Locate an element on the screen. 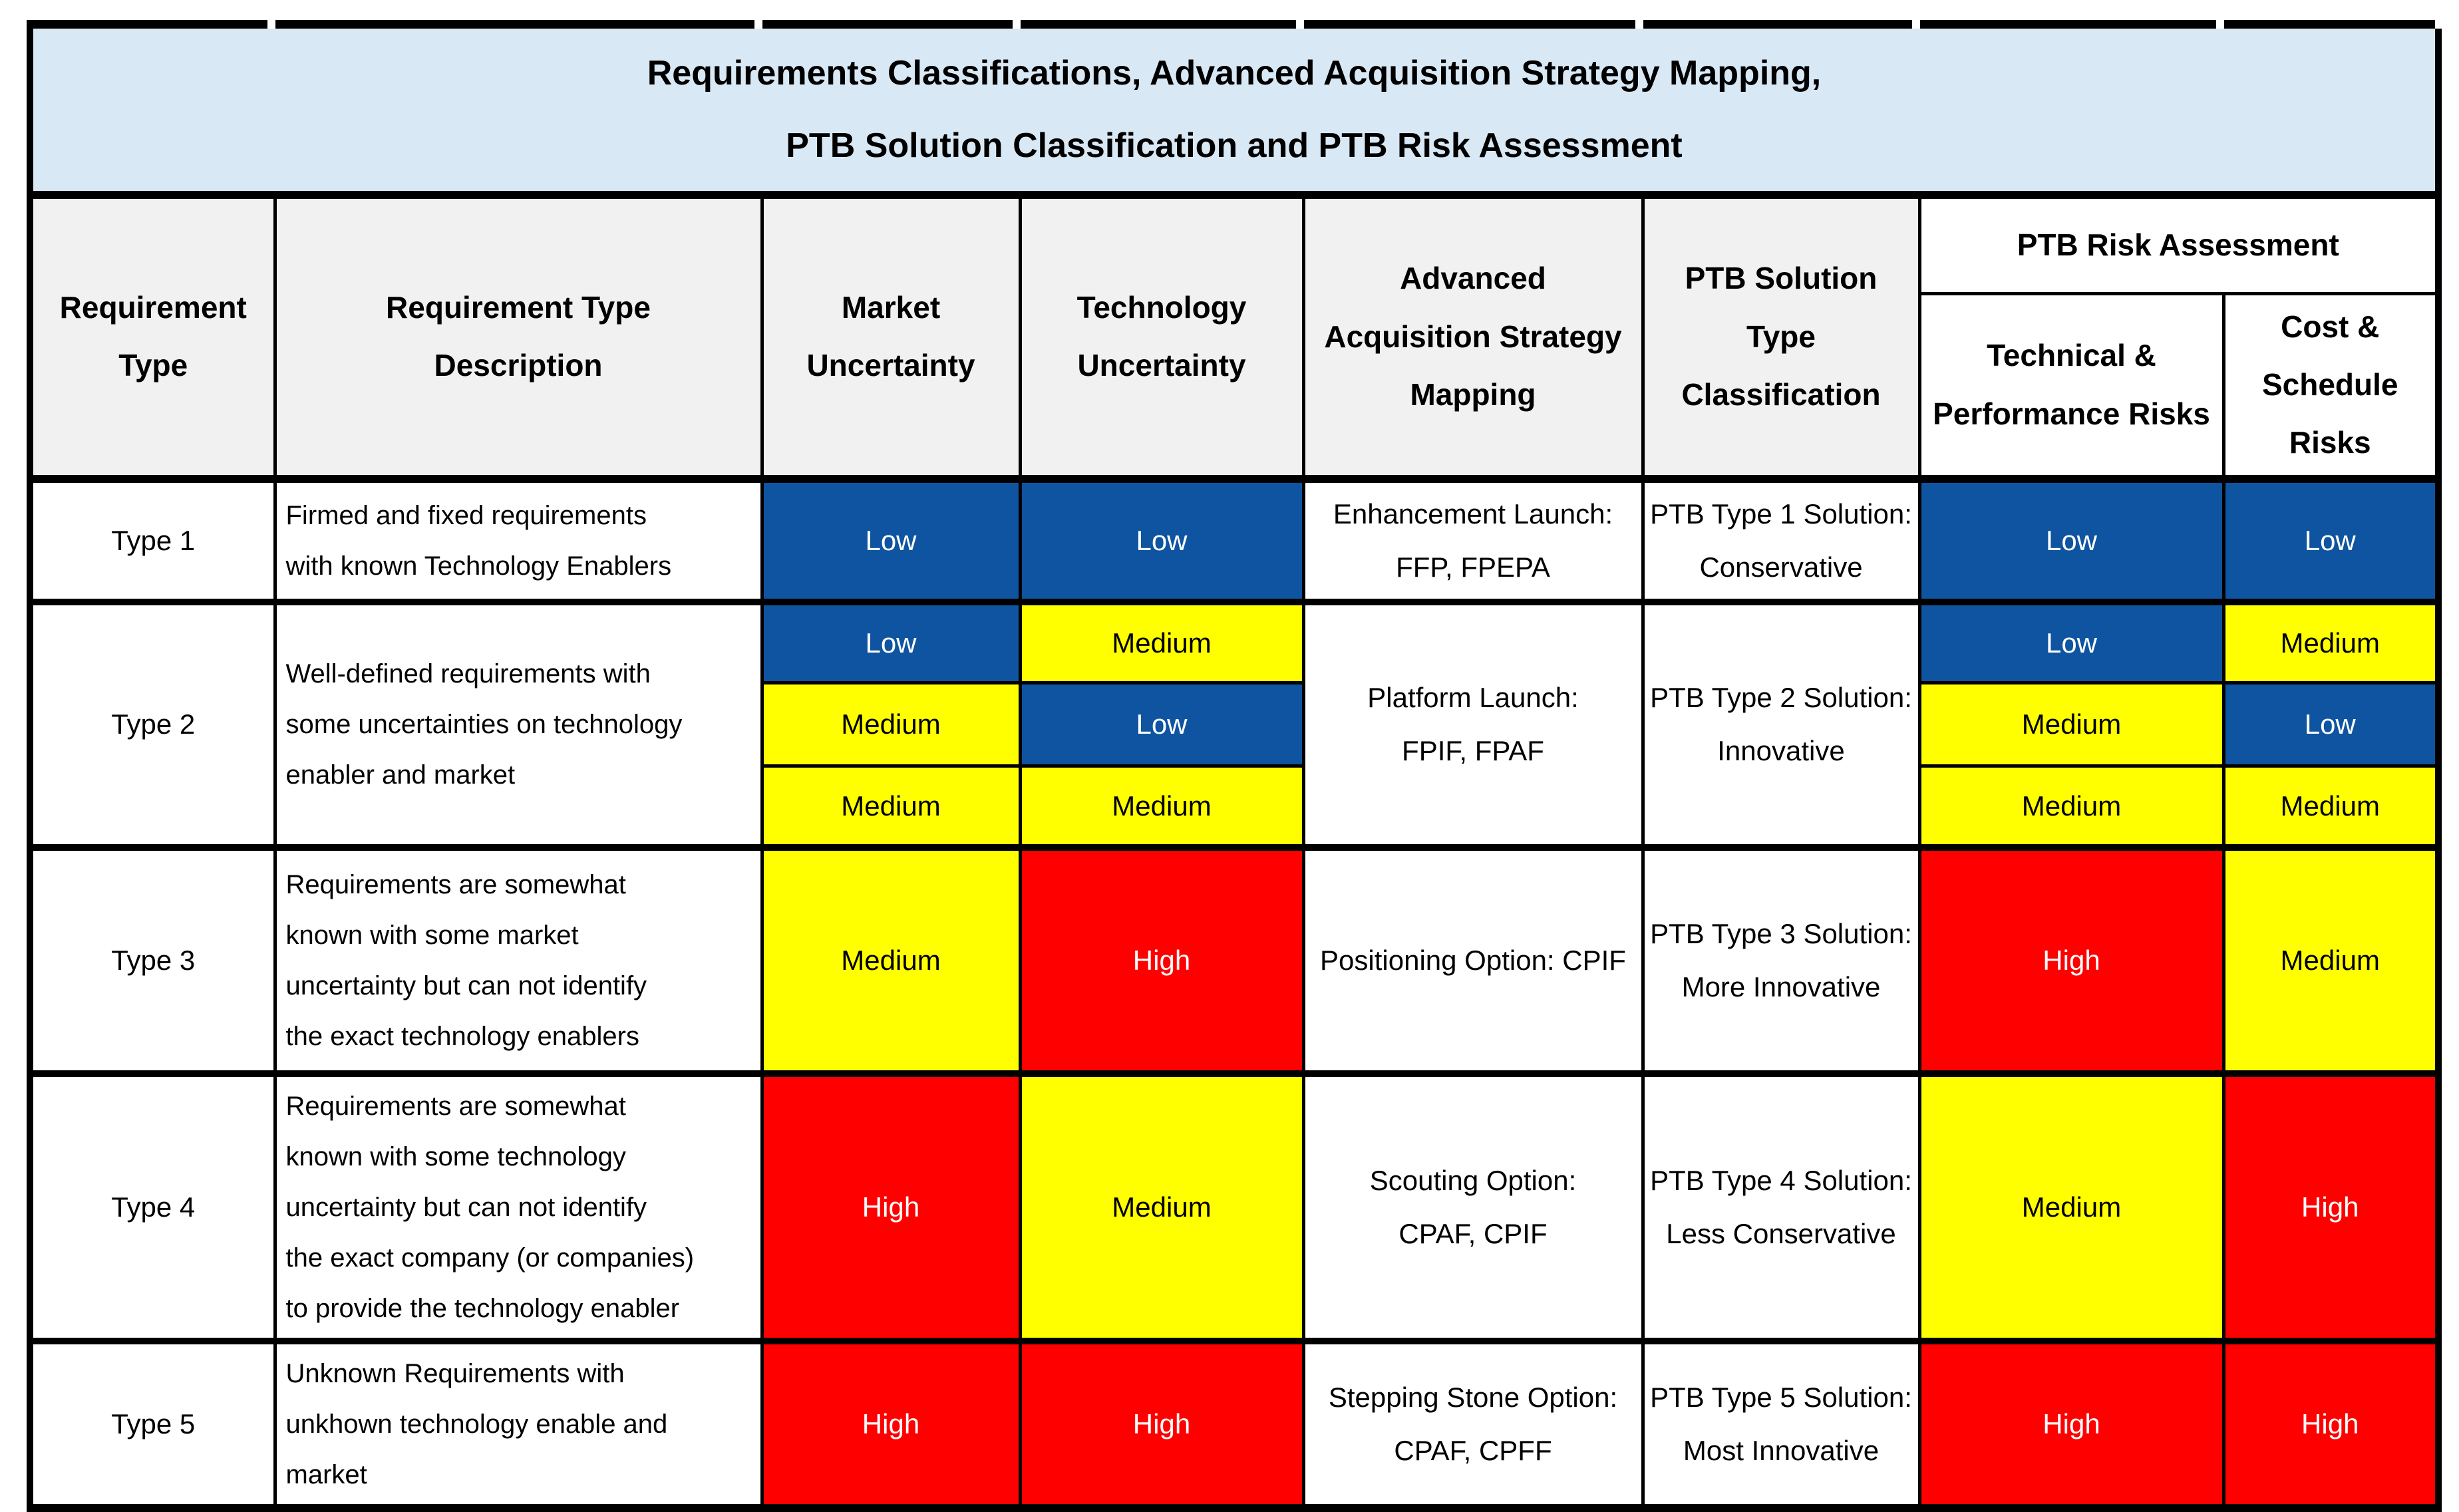 This screenshot has width=2459, height=1512. table-top-border-ticks is located at coordinates (1231, 24).